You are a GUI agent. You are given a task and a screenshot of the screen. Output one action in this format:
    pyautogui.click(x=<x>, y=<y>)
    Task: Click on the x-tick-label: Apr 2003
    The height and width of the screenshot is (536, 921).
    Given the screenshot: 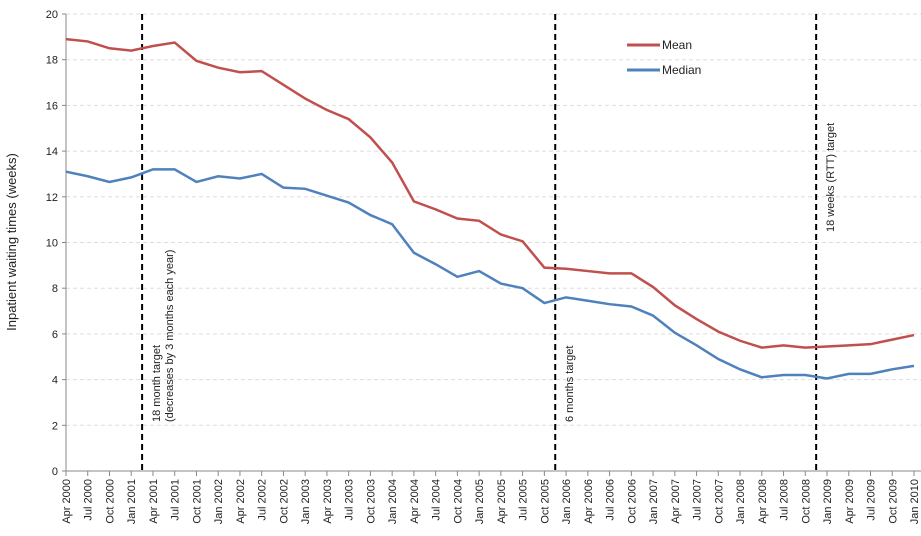 What is the action you would take?
    pyautogui.click(x=328, y=501)
    